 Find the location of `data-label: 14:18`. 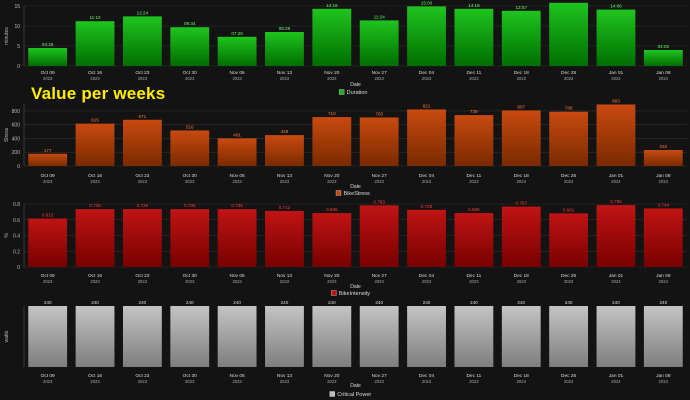

data-label: 14:18 is located at coordinates (332, 5).